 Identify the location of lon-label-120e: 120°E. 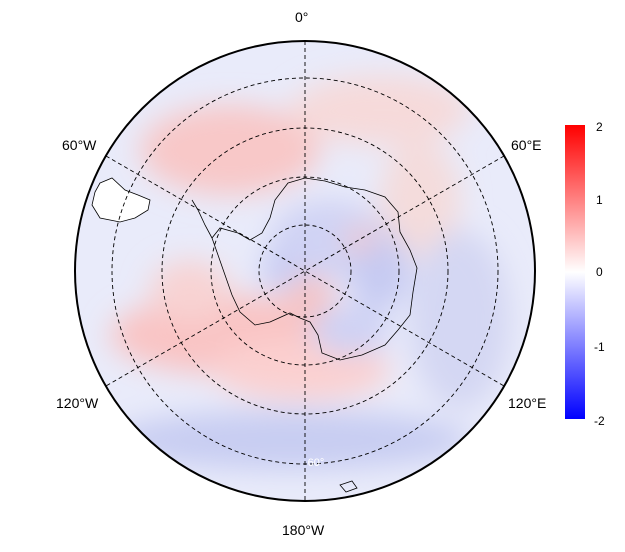
(527, 403).